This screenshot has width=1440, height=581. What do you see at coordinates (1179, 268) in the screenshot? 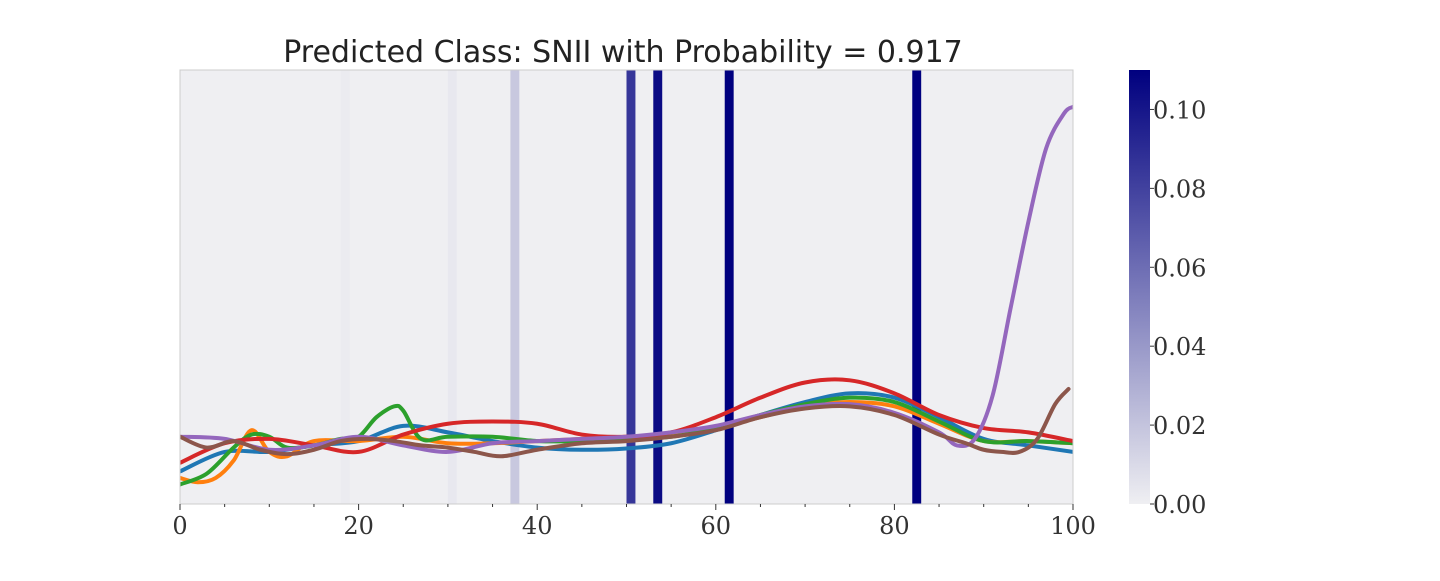
I see `colorbar-tick-label-3: 0.06` at bounding box center [1179, 268].